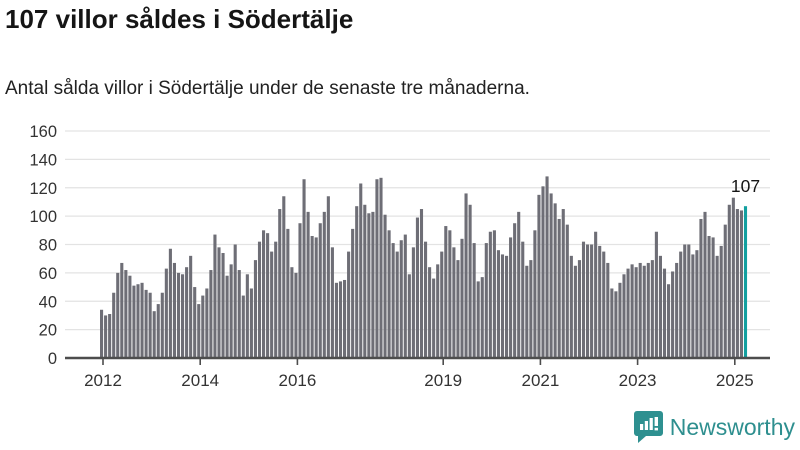  What do you see at coordinates (43, 189) in the screenshot?
I see `y-tick-label: 120` at bounding box center [43, 189].